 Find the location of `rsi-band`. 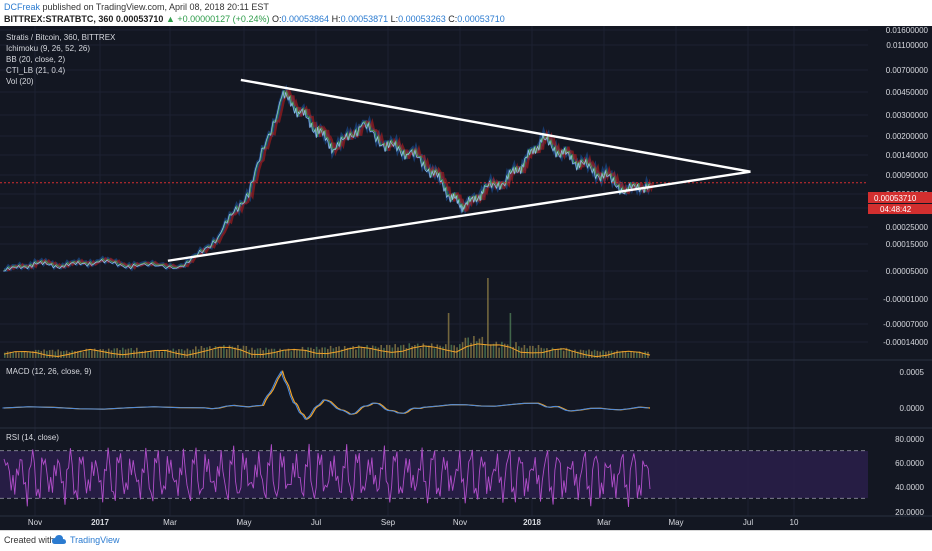

rsi-band is located at coordinates (434, 474).